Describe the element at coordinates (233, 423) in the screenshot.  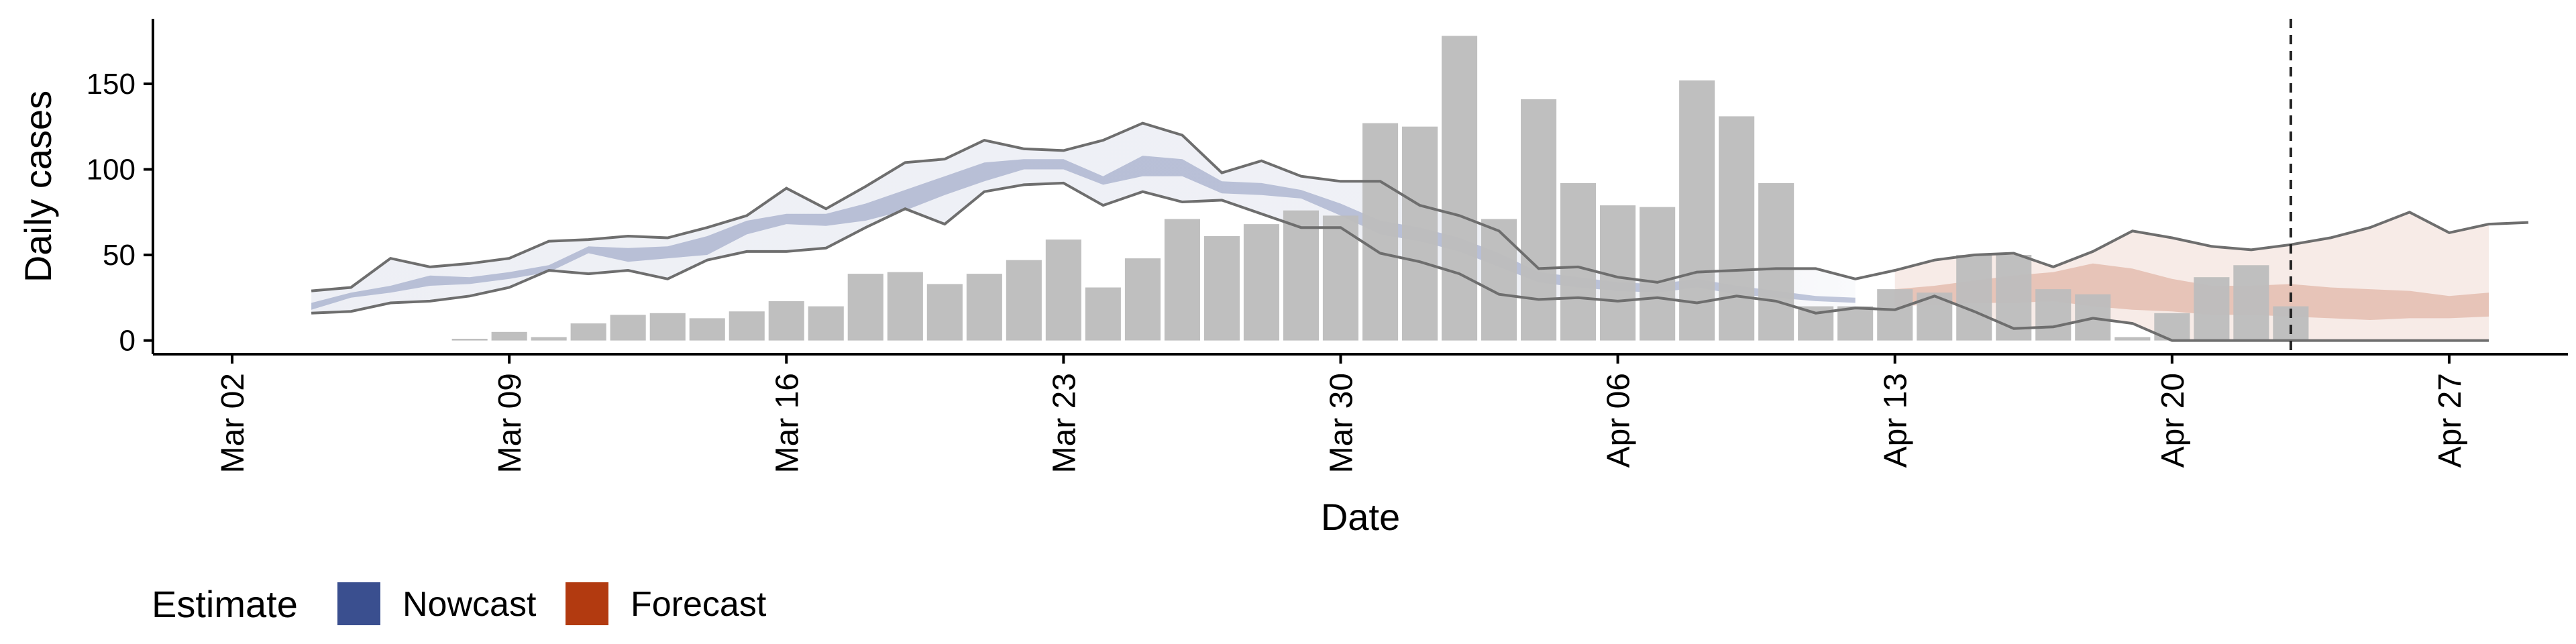
I see `x-tick-label: Mar 02` at that location.